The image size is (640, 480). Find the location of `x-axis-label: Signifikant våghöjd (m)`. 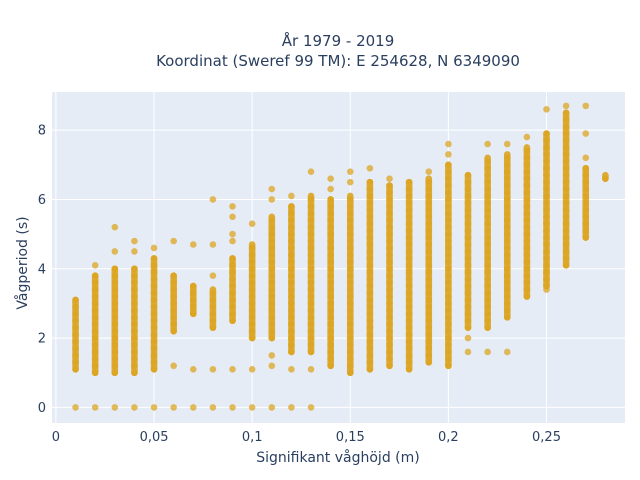

x-axis-label: Signifikant våghöjd (m) is located at coordinates (337, 457).